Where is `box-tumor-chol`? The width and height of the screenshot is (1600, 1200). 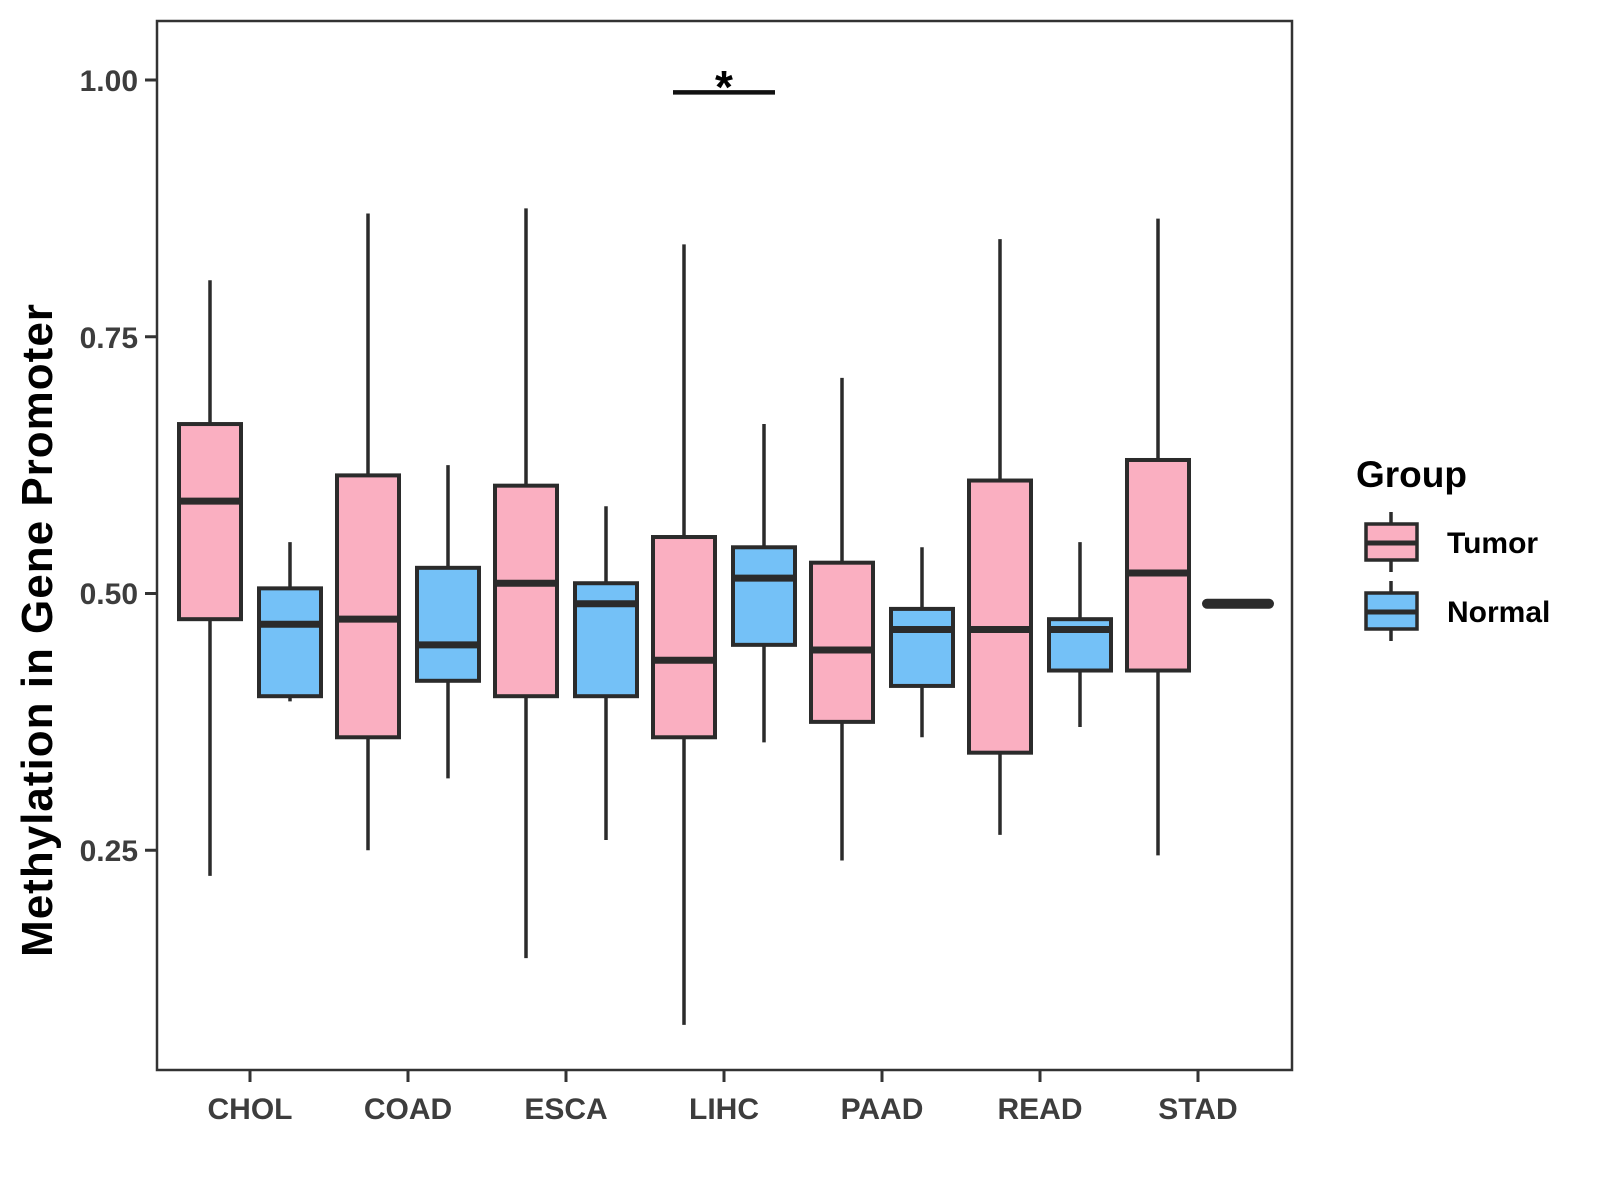
box-tumor-chol is located at coordinates (210, 522).